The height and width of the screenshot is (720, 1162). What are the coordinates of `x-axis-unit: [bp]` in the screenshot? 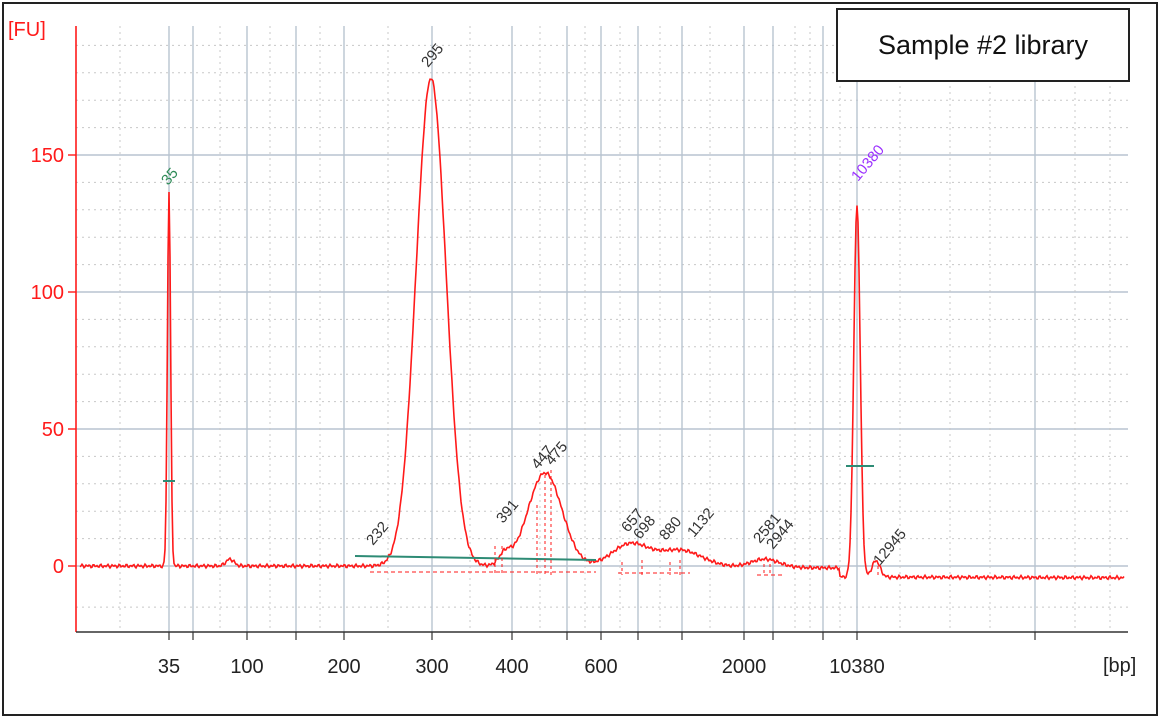 It's located at (1119, 666).